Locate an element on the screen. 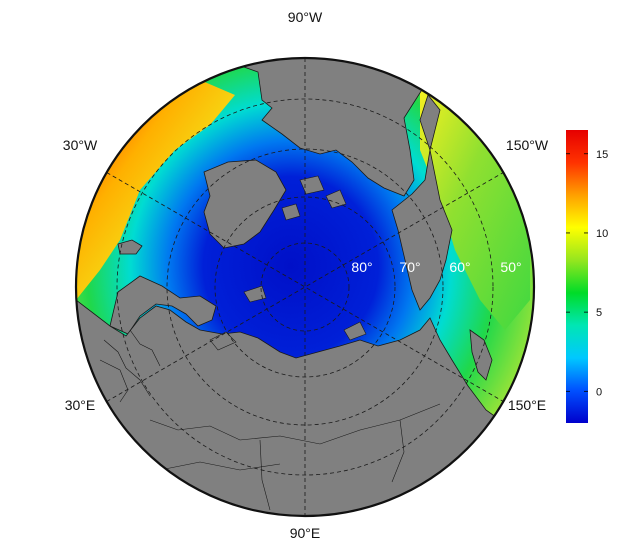  iceland-land is located at coordinates (130, 247).